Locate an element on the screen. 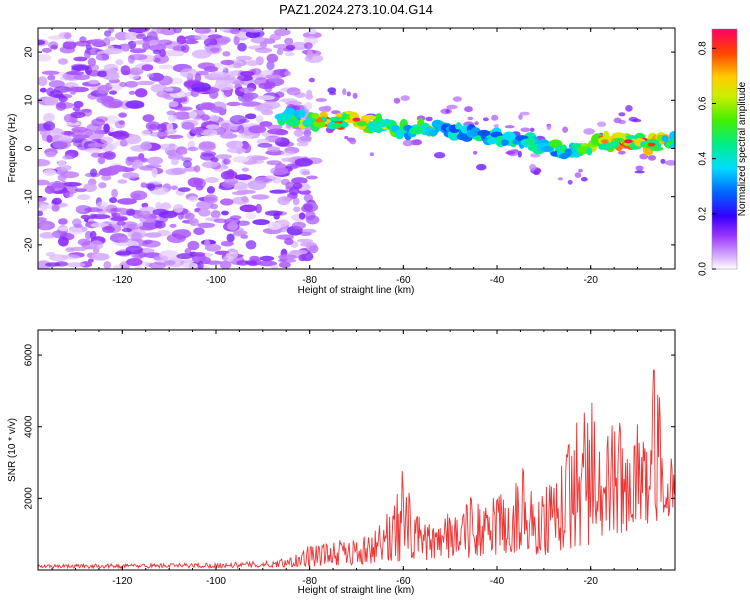 The image size is (750, 600). colorbar-tick-label: 0.4 is located at coordinates (703, 158).